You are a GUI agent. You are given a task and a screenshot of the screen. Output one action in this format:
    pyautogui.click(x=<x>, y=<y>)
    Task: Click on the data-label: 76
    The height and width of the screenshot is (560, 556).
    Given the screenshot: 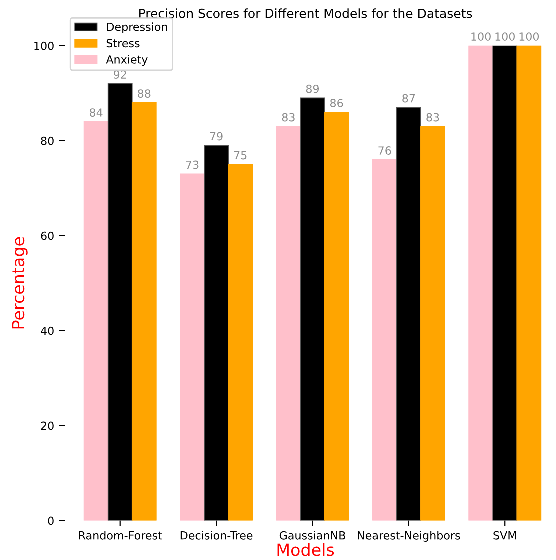 What is the action you would take?
    pyautogui.click(x=385, y=150)
    